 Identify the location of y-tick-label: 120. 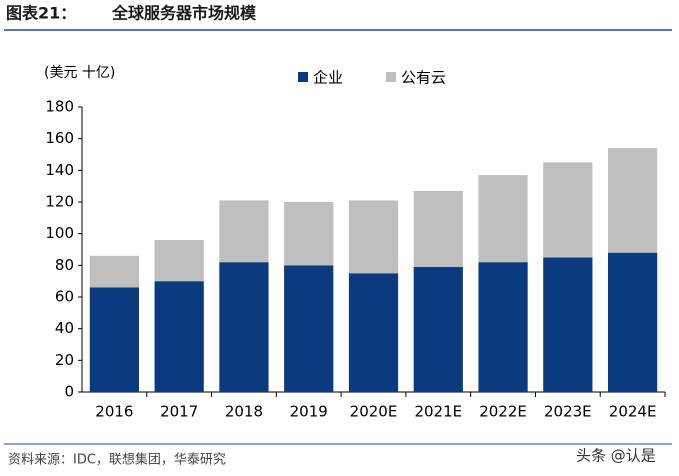
(59, 202).